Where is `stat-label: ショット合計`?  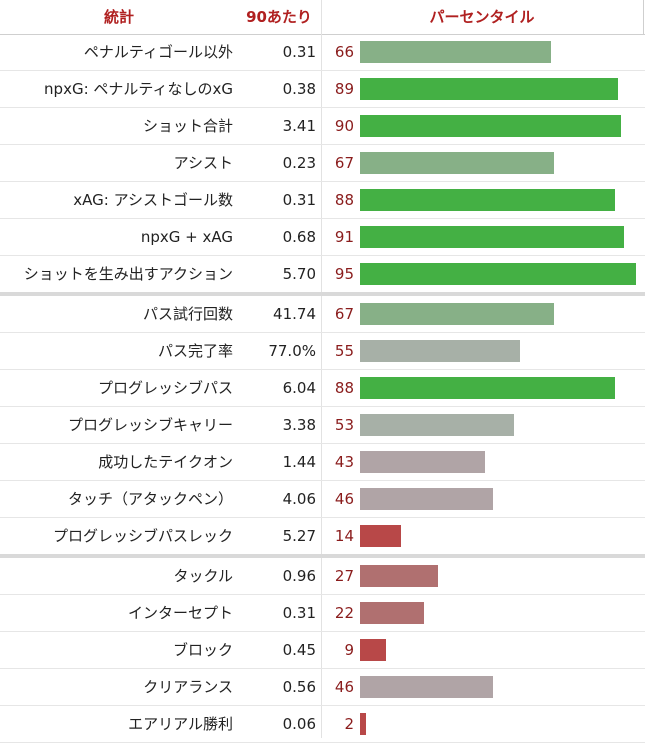
stat-label: ショット合計 is located at coordinates (187, 126).